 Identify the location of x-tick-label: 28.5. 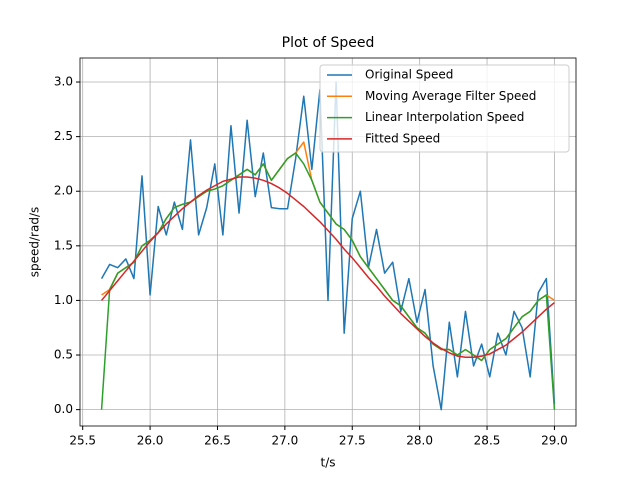
(487, 441).